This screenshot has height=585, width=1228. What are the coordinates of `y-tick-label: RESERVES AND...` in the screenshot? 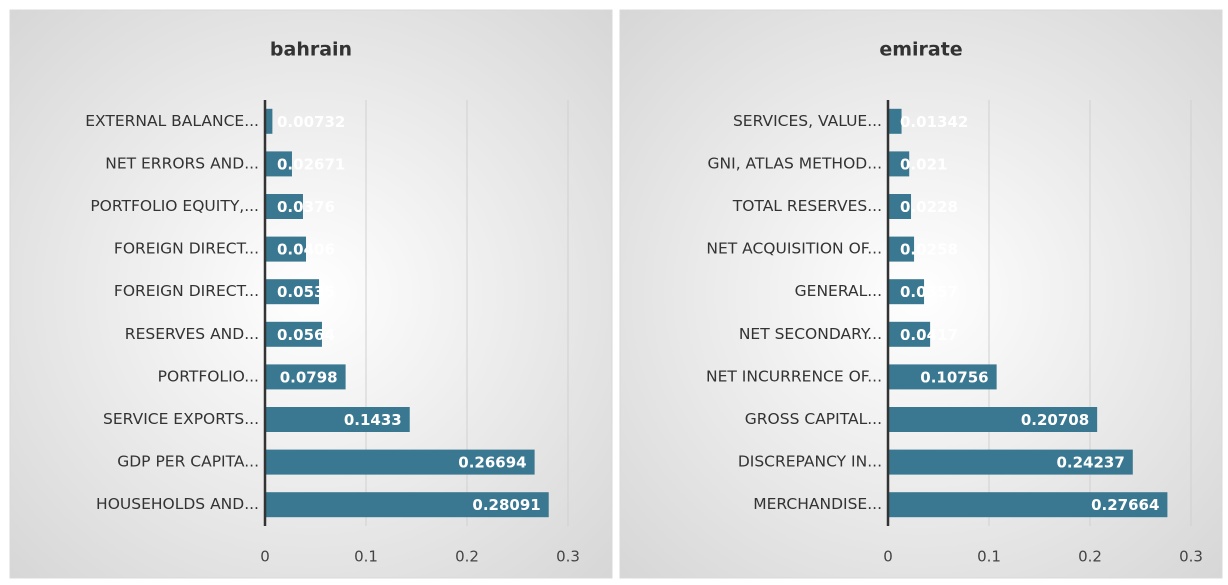 It's located at (192, 334).